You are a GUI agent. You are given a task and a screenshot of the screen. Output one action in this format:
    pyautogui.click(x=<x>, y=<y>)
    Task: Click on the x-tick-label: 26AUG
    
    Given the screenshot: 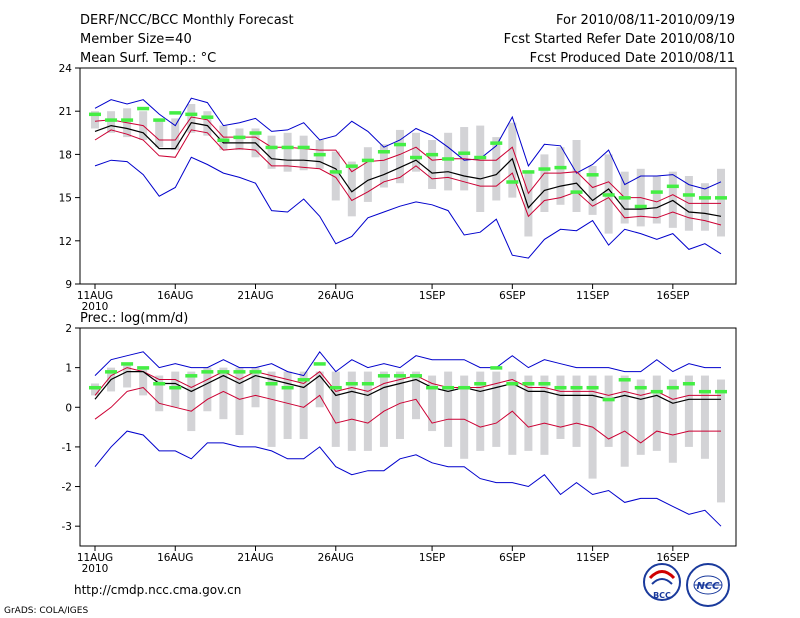 What is the action you would take?
    pyautogui.click(x=336, y=296)
    